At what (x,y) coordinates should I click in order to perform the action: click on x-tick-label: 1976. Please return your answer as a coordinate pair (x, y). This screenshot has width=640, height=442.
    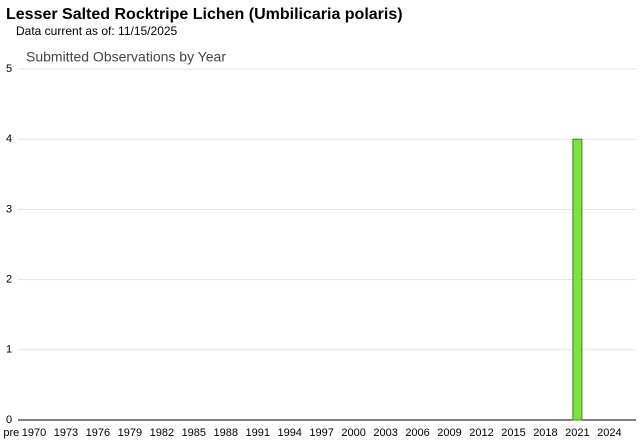
    Looking at the image, I should click on (98, 433).